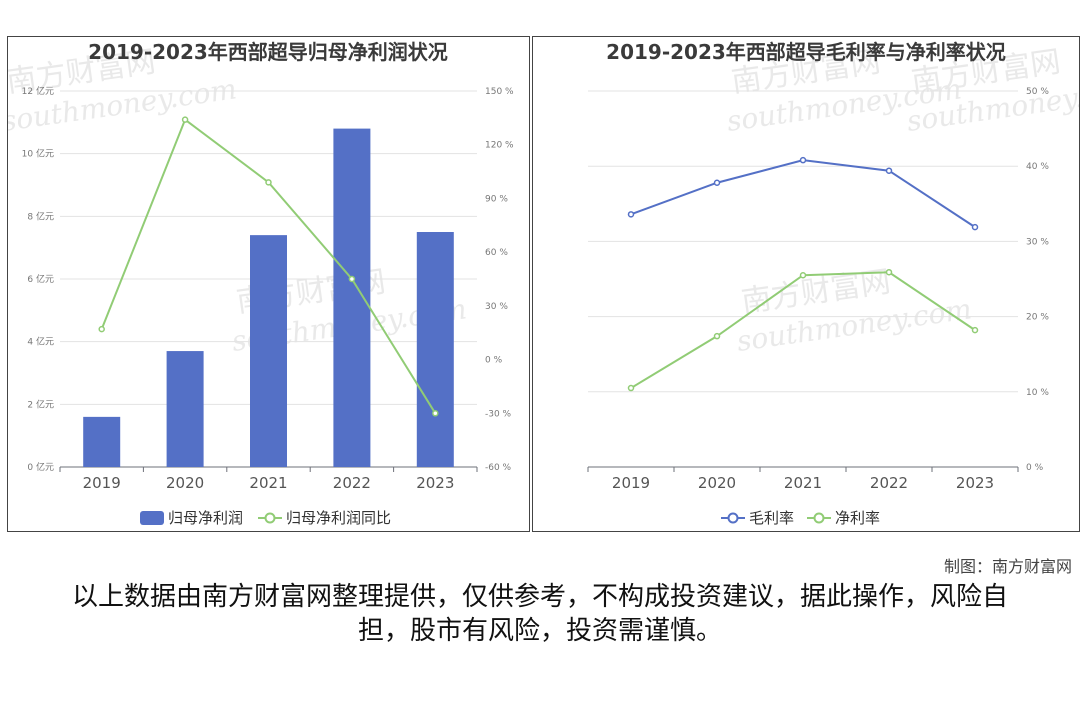 The height and width of the screenshot is (720, 1080). Describe the element at coordinates (496, 199) in the screenshot. I see `y-axis-right-tick: 90 %` at that location.